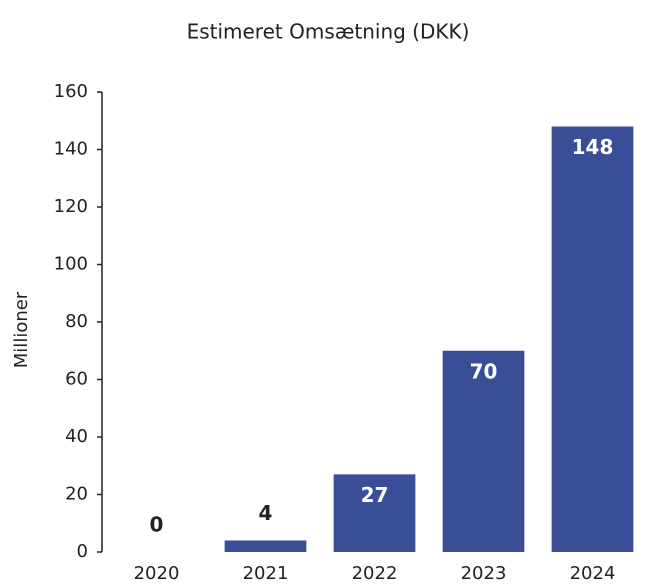  I want to click on y-axis-label: Millioner, so click(21, 329).